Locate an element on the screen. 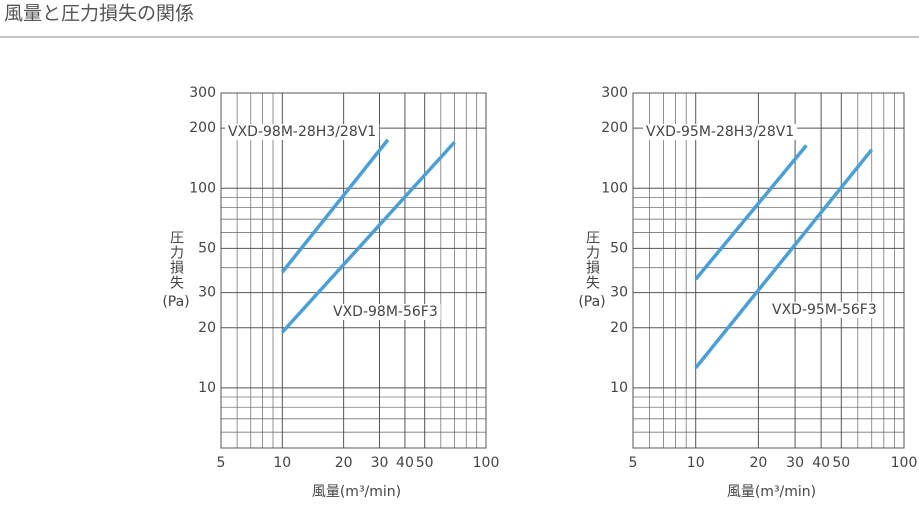  series-label: VXD-98M-56F3 is located at coordinates (385, 312).